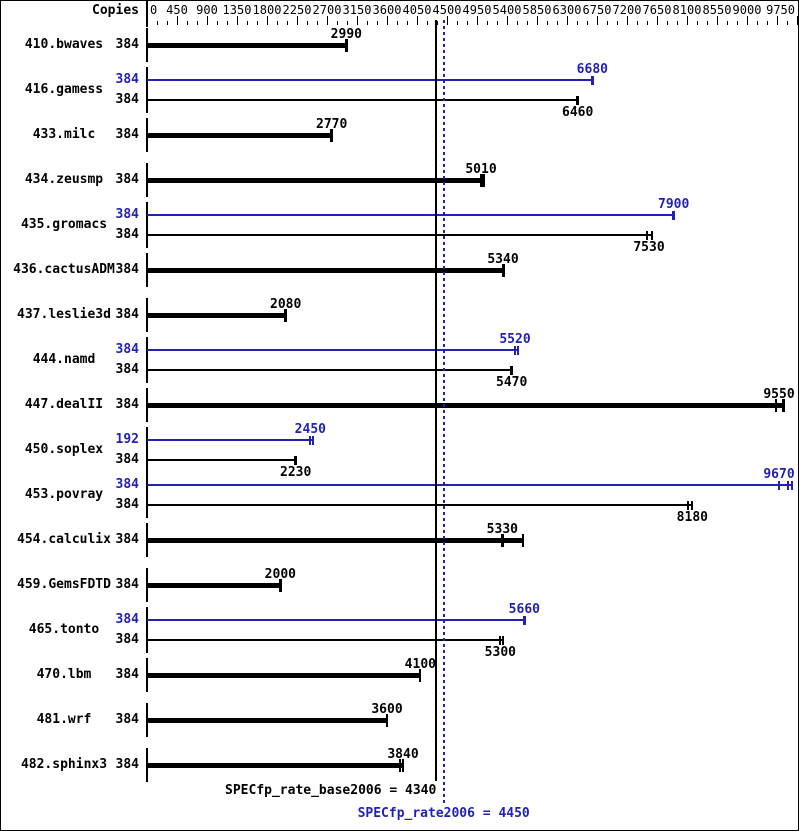  Describe the element at coordinates (657, 10) in the screenshot. I see `axis-tick-label: 7650` at that location.